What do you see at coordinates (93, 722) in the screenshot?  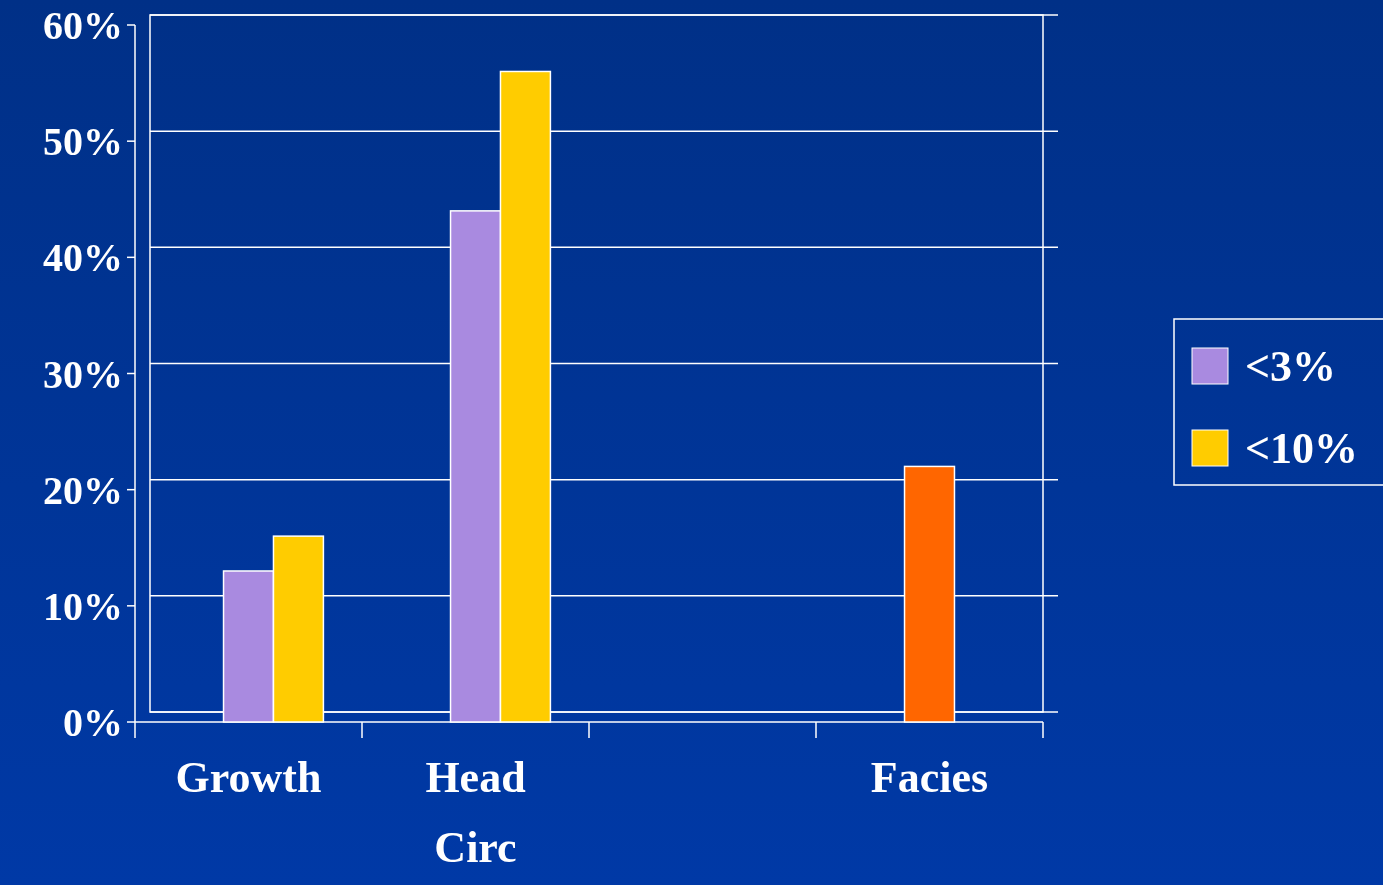 I see `y-tick-label: 0%` at bounding box center [93, 722].